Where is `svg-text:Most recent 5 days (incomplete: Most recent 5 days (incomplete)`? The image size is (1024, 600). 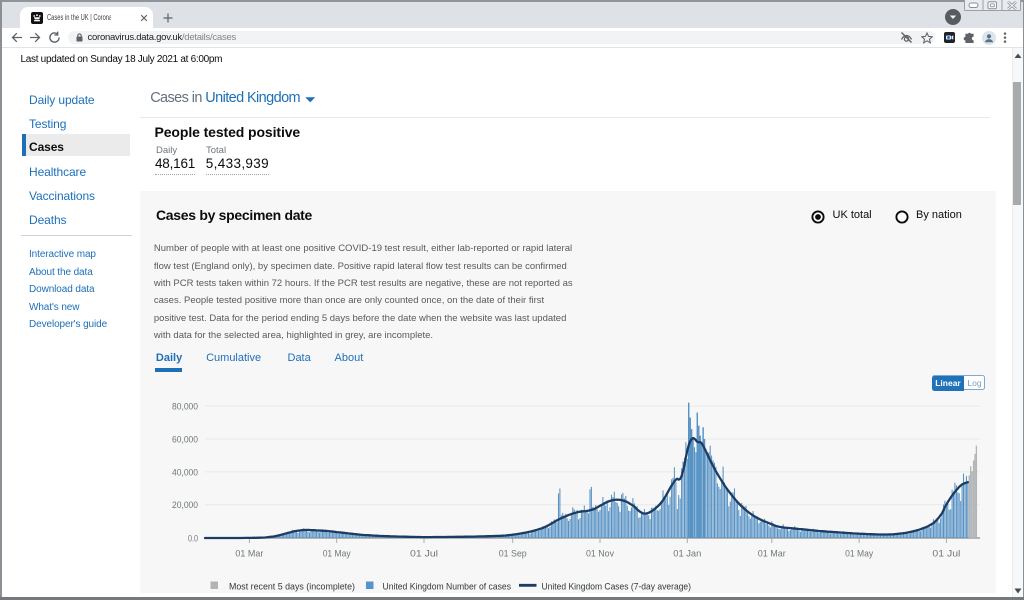
svg-text:Most recent 5 days (incomplete: Most recent 5 days (incomplete) is located at coordinates (292, 587).